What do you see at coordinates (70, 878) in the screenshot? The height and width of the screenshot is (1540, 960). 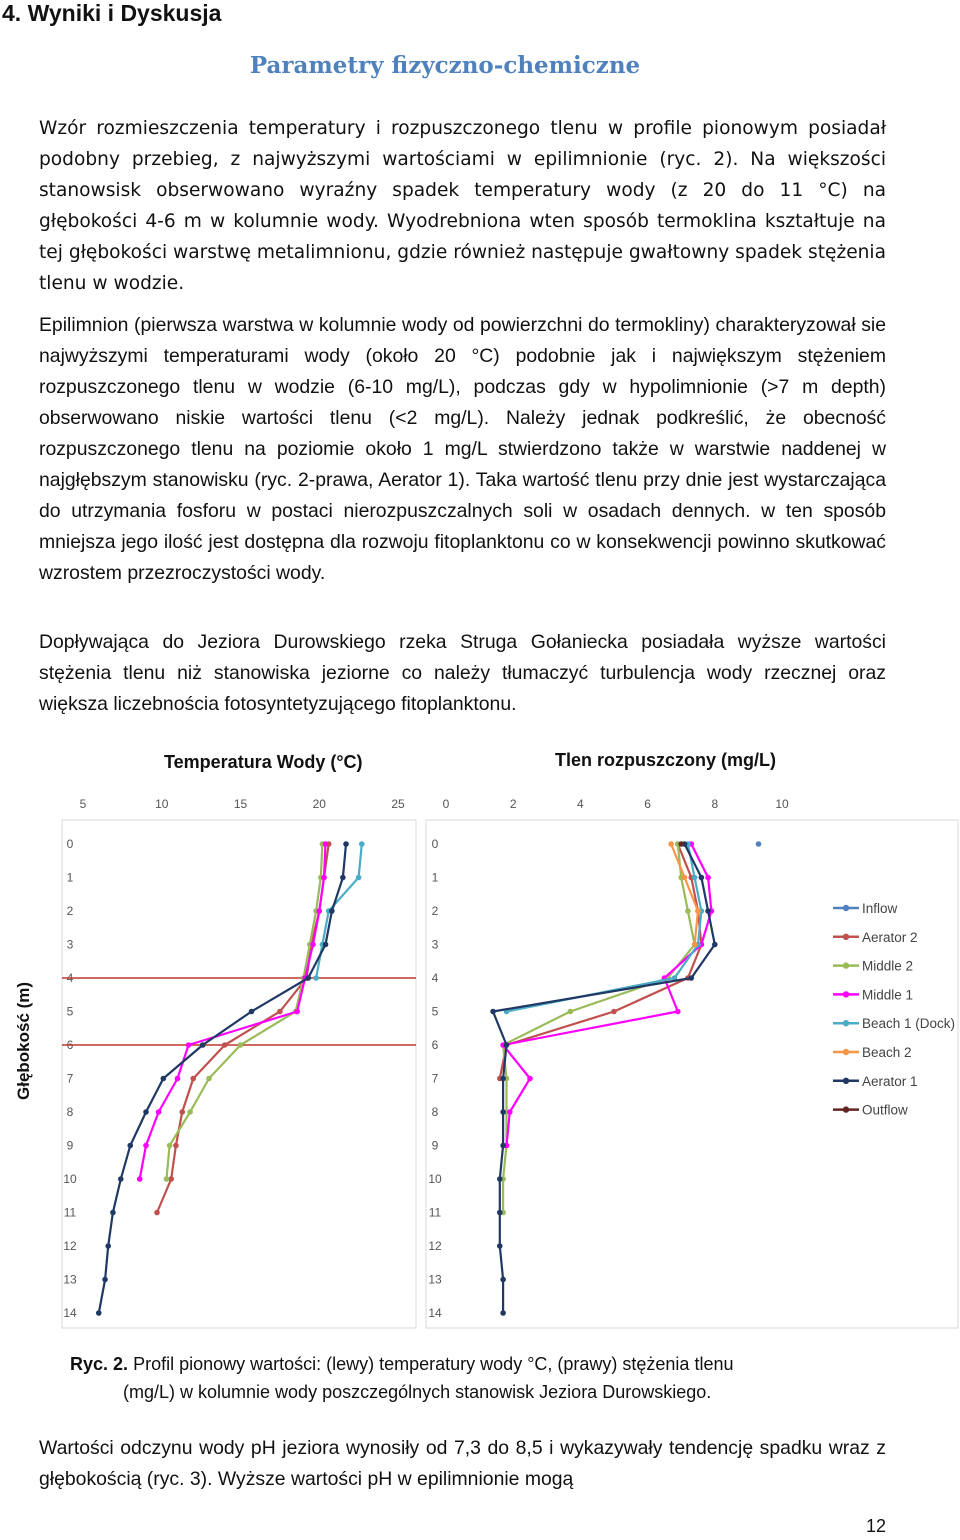 I see `temp-y-tick-1: 1` at bounding box center [70, 878].